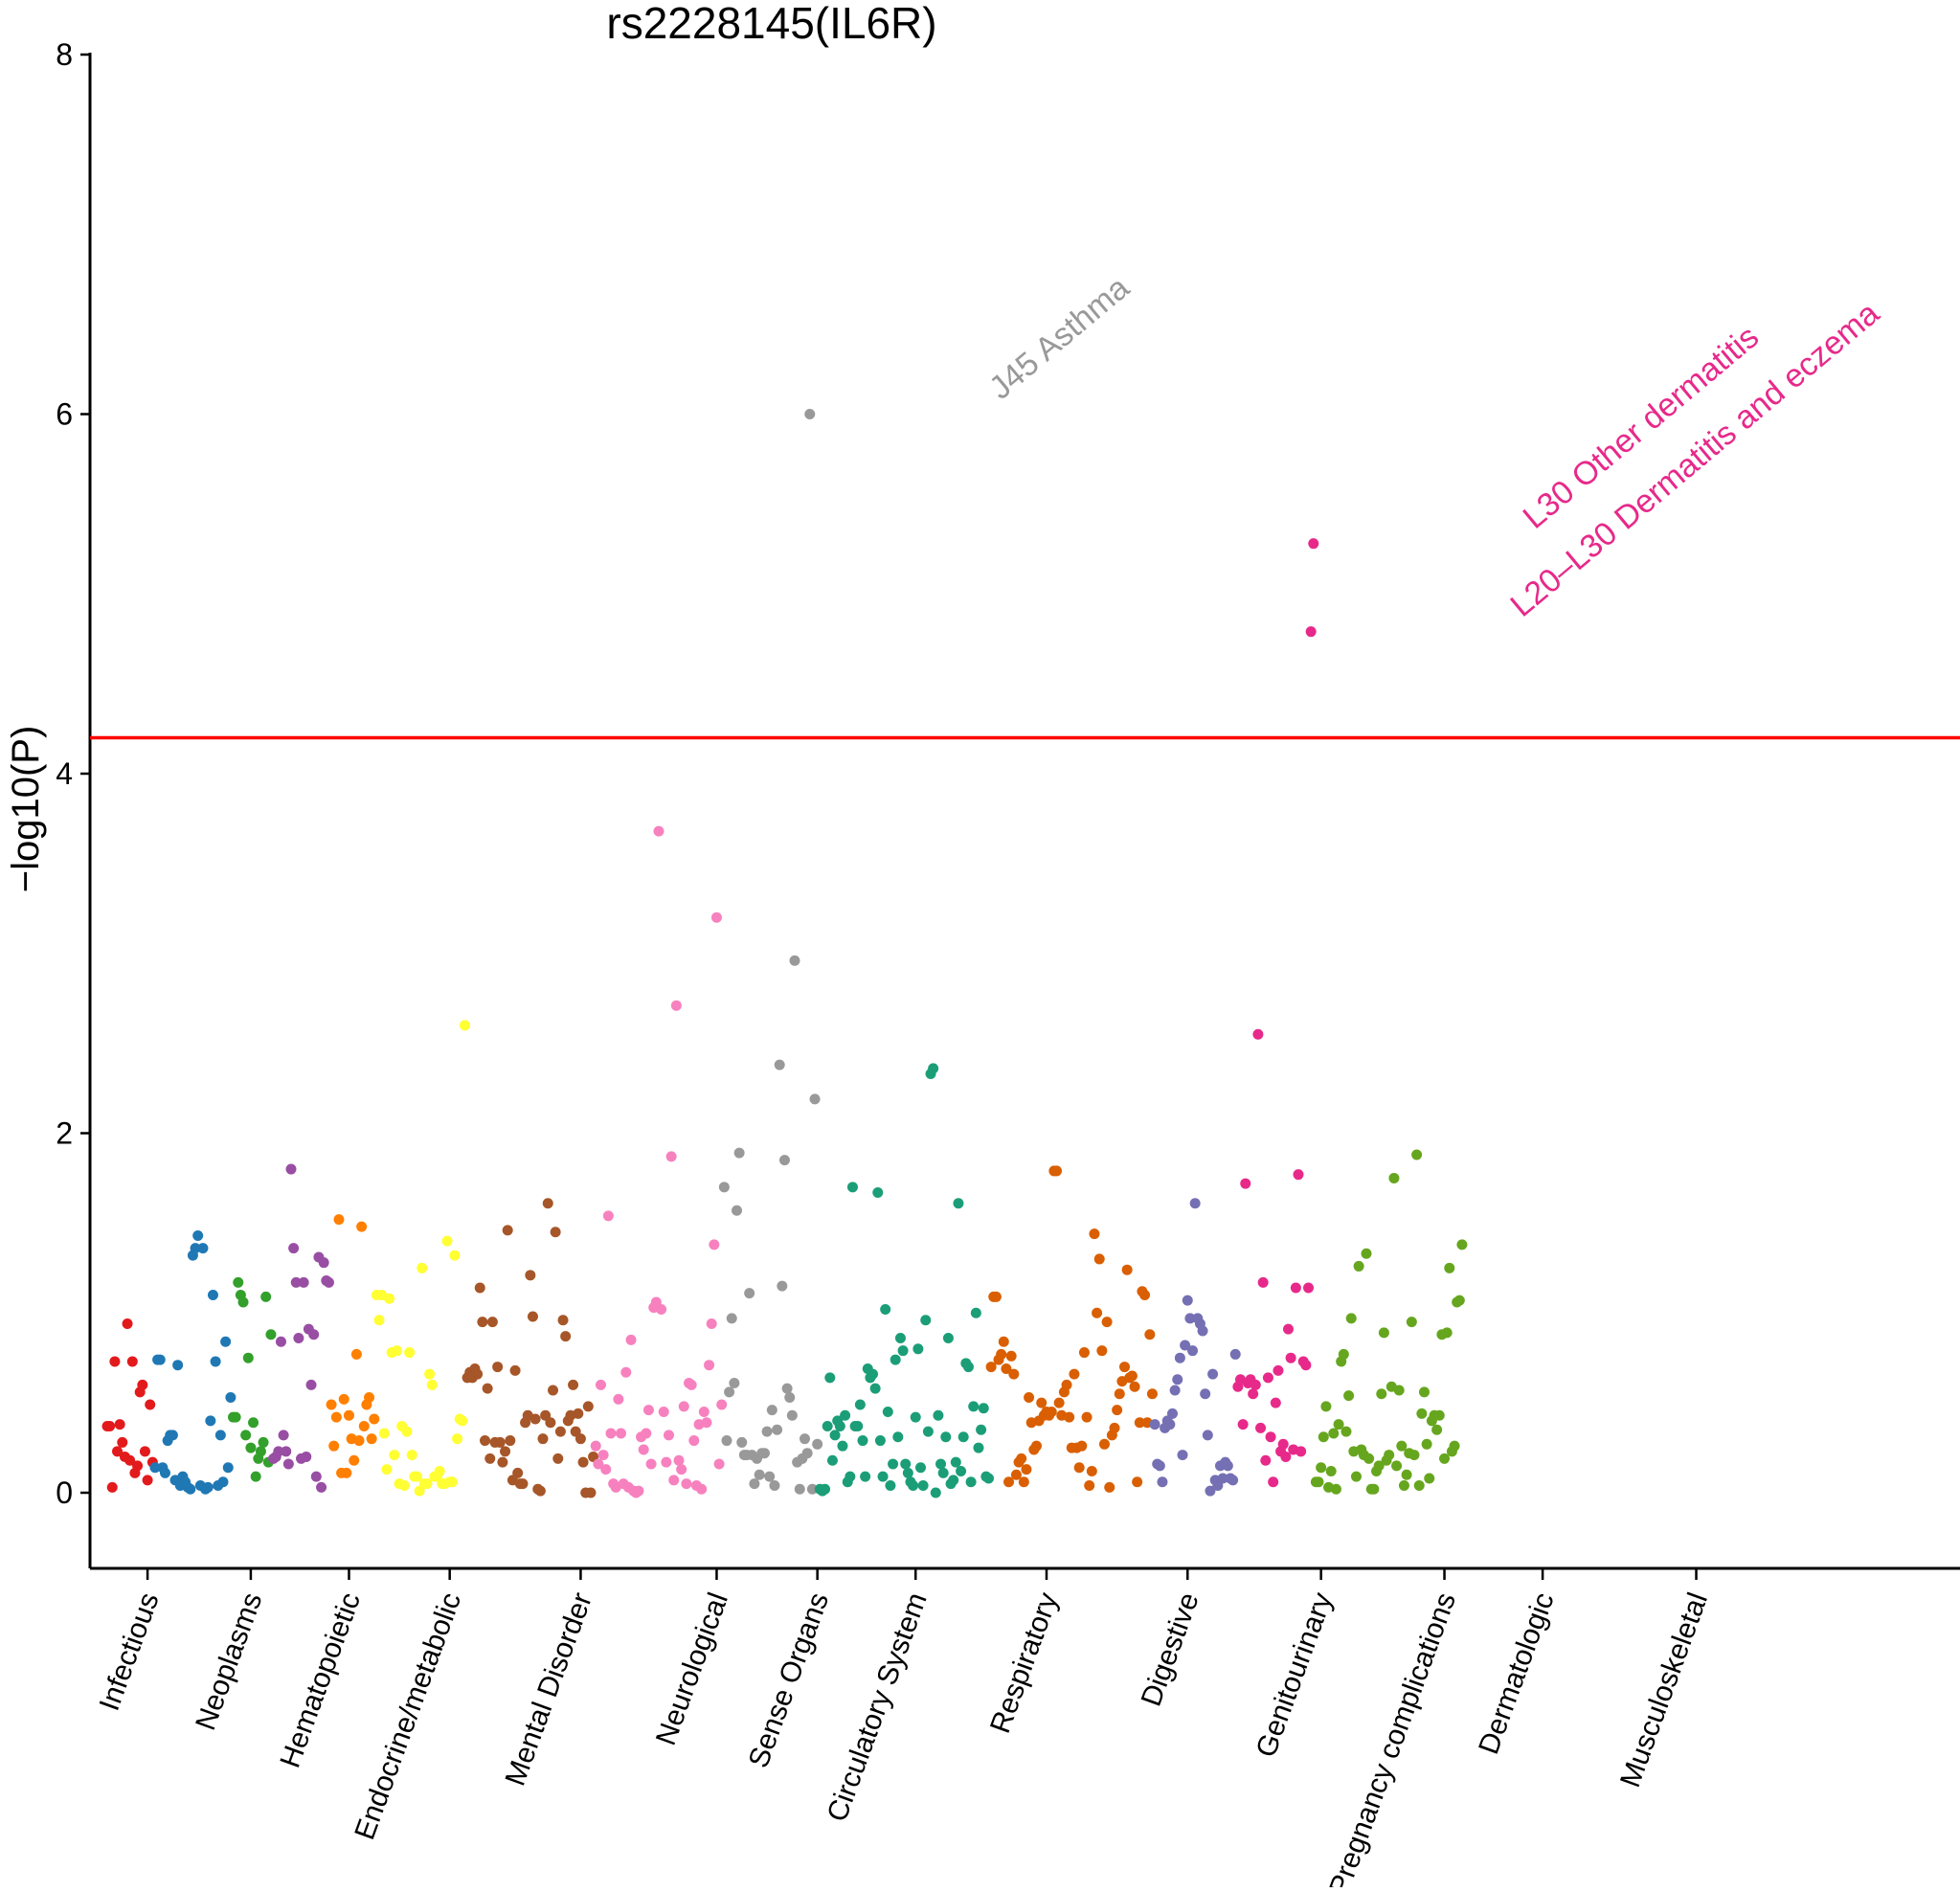  I want to click on chart-title: rs2228145(IL6R), so click(771, 24).